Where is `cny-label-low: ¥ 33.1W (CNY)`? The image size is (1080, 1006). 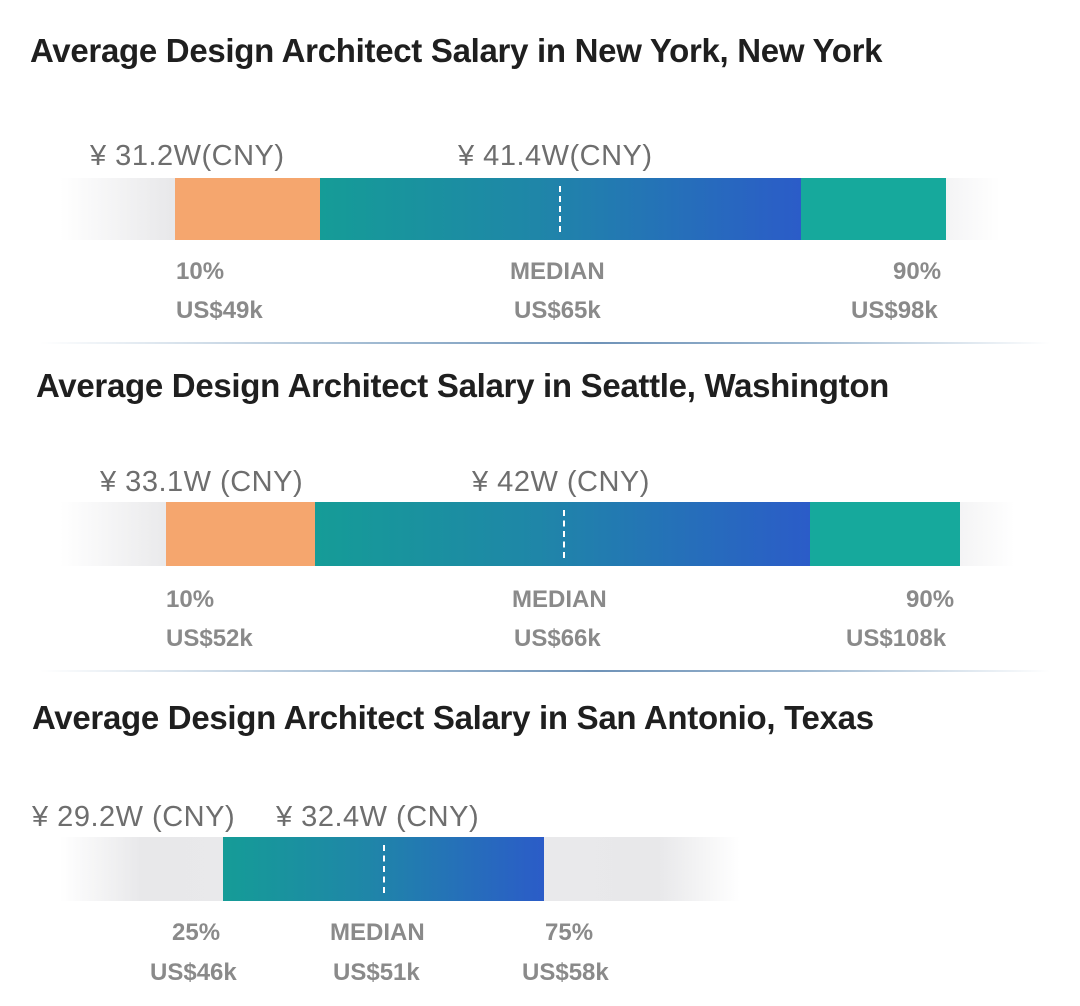
cny-label-low: ¥ 33.1W (CNY) is located at coordinates (202, 482).